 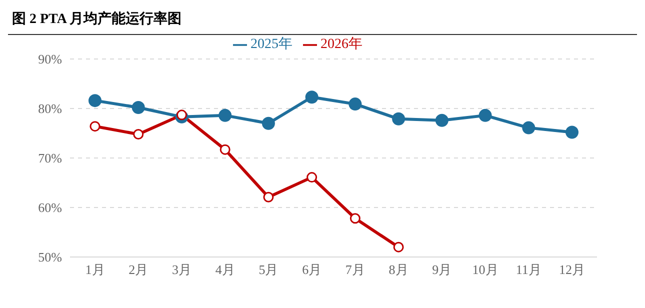 What do you see at coordinates (268, 270) in the screenshot?
I see `x-tick-label: 5月` at bounding box center [268, 270].